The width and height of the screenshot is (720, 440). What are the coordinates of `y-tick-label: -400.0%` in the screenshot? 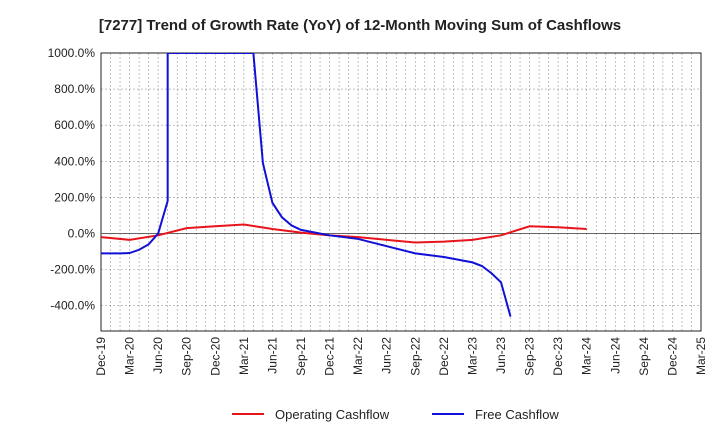 It's located at (72, 306).